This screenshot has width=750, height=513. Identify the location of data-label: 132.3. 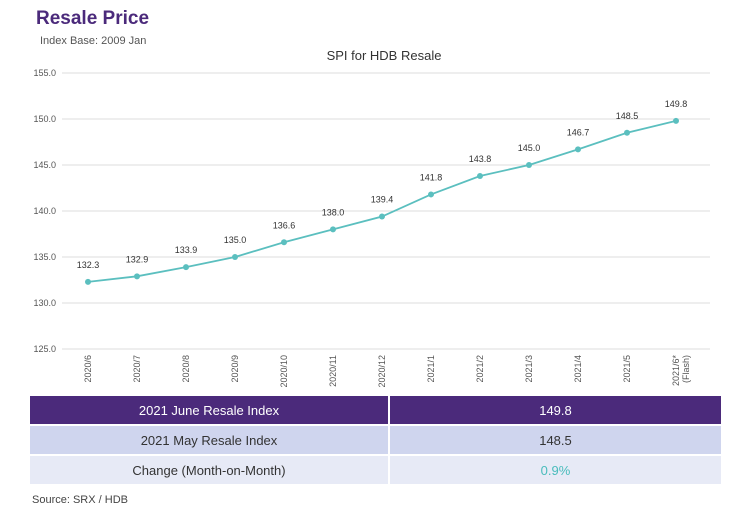
(88, 265).